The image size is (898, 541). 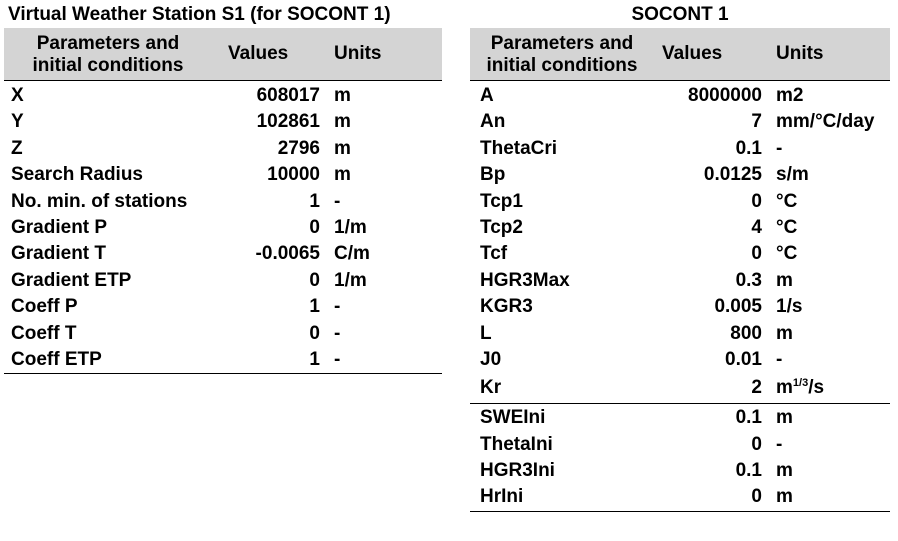 I want to click on table-row: X 608017 m, so click(x=223, y=96).